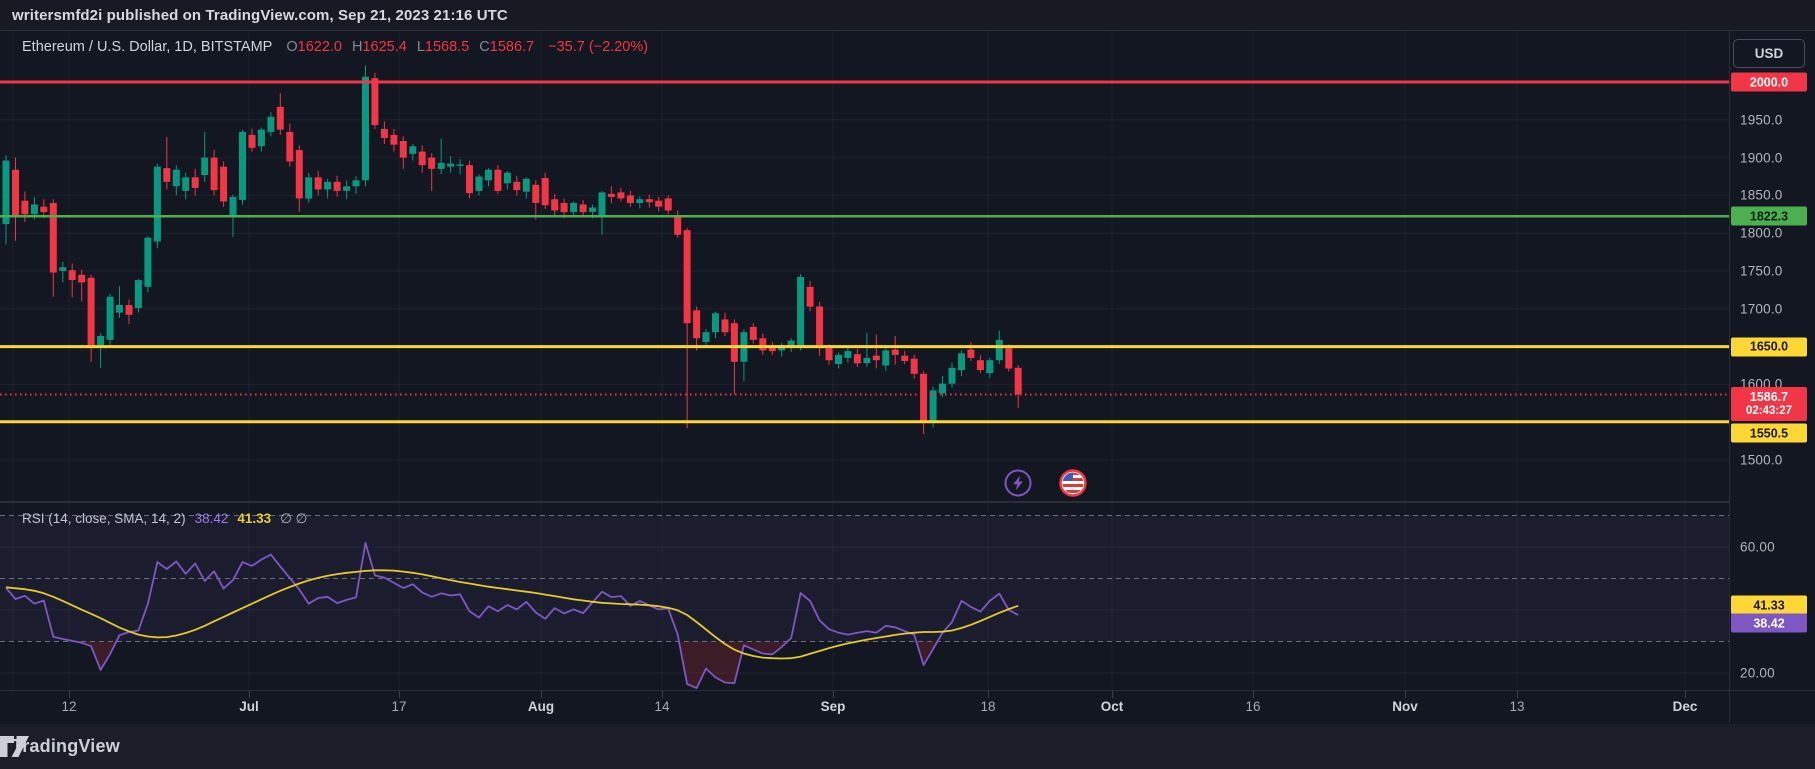  Describe the element at coordinates (1761, 120) in the screenshot. I see `price-axis-label: 1950.0` at that location.